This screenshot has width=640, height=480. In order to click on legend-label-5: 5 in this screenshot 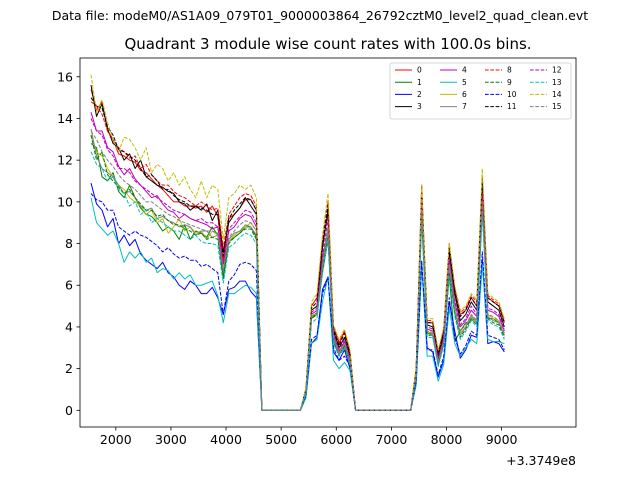, I will do `click(464, 82)`.